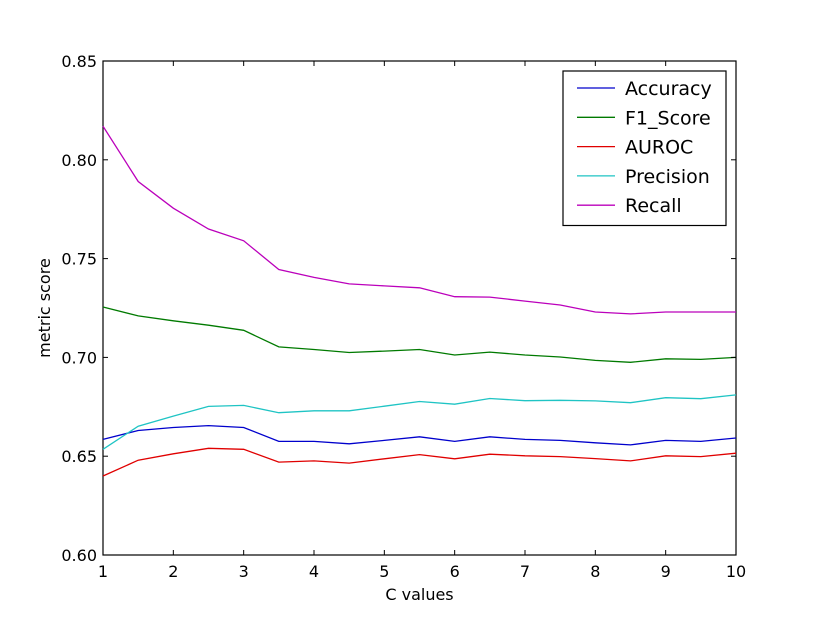 This screenshot has height=617, width=817. I want to click on x-tick-label: 5, so click(384, 571).